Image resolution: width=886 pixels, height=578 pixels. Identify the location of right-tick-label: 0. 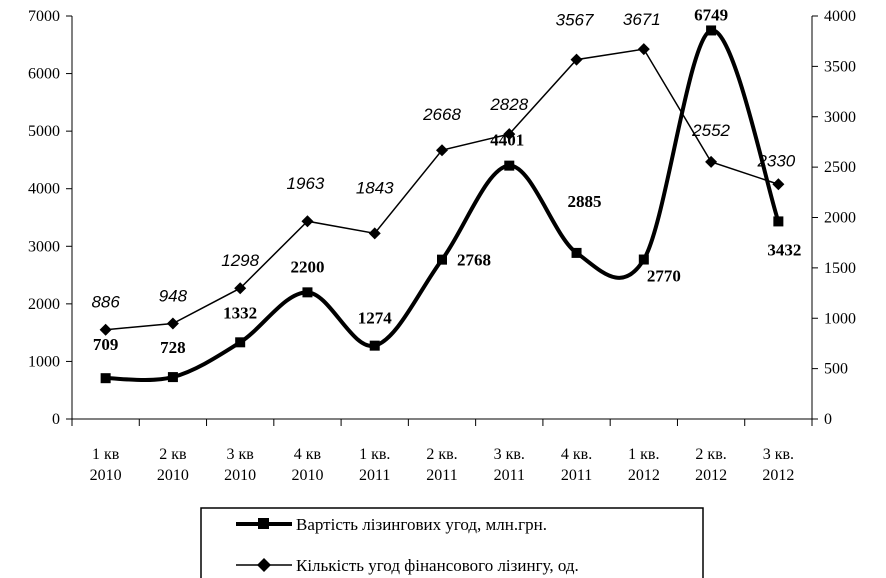
(828, 419).